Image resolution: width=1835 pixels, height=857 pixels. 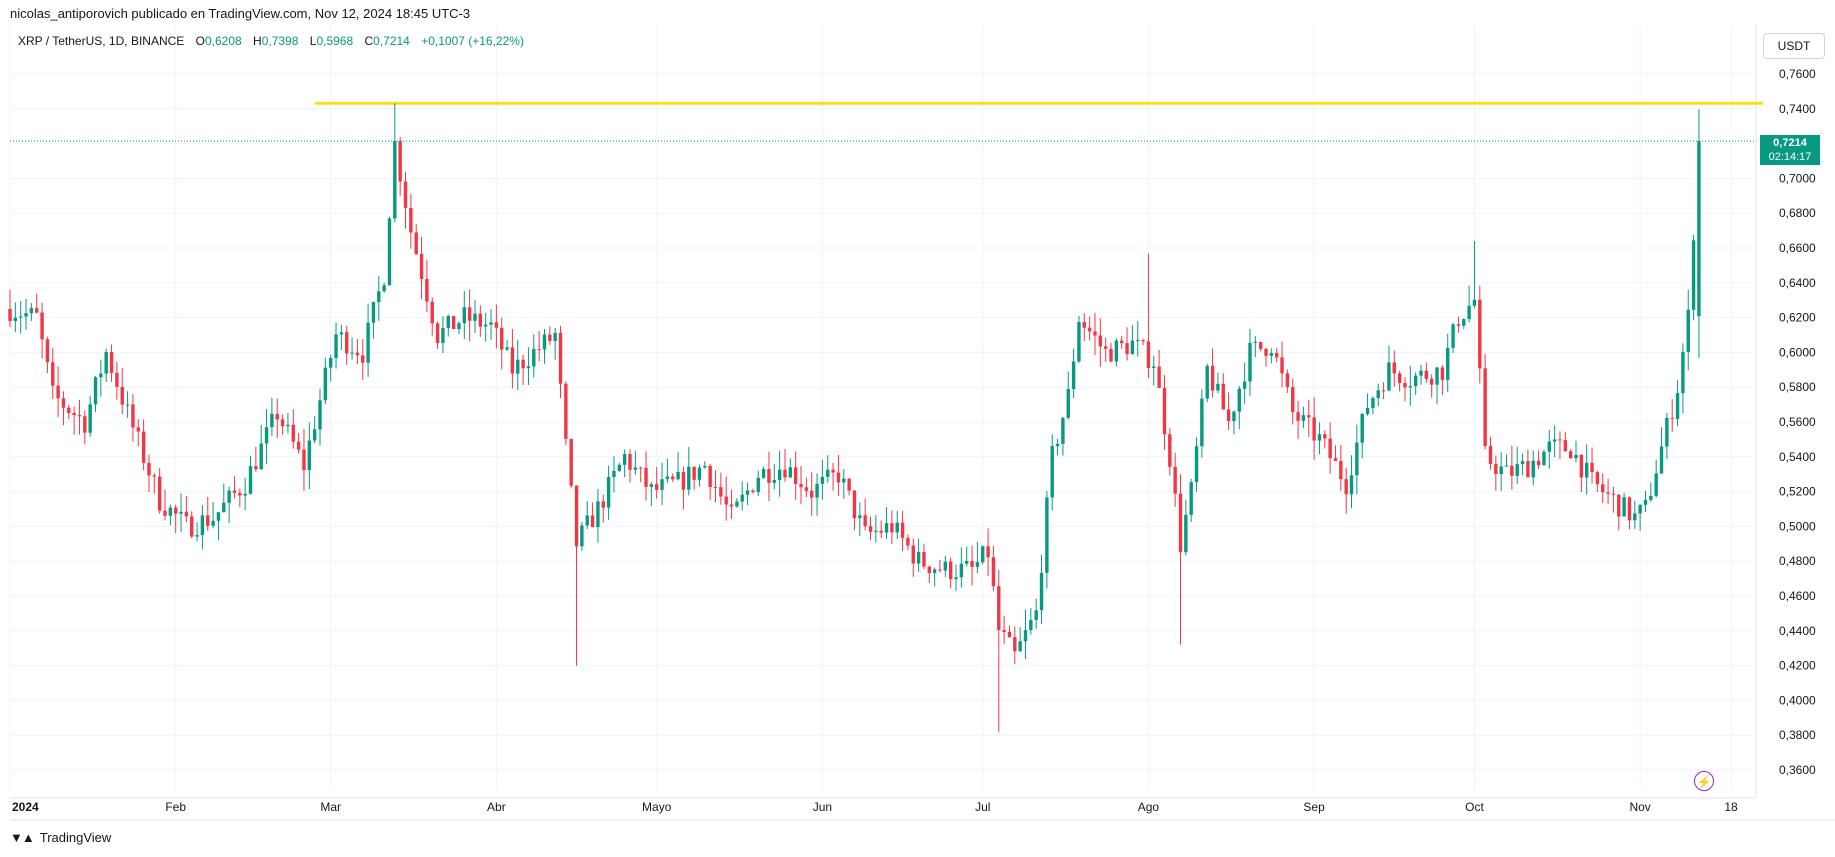 I want to click on time-tick-label: Oct, so click(x=1474, y=807).